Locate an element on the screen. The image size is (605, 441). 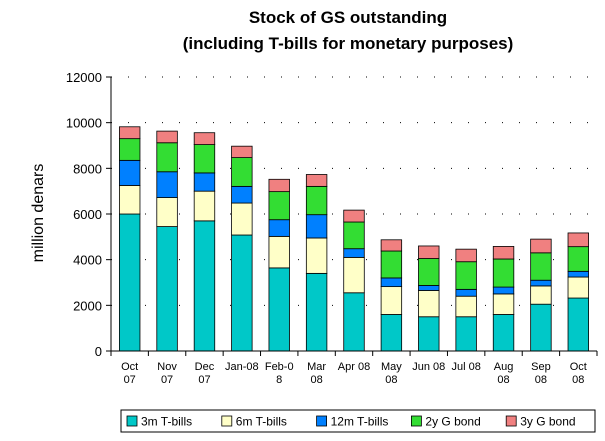
chart-title: Stock of GS outstanding is located at coordinates (348, 17).